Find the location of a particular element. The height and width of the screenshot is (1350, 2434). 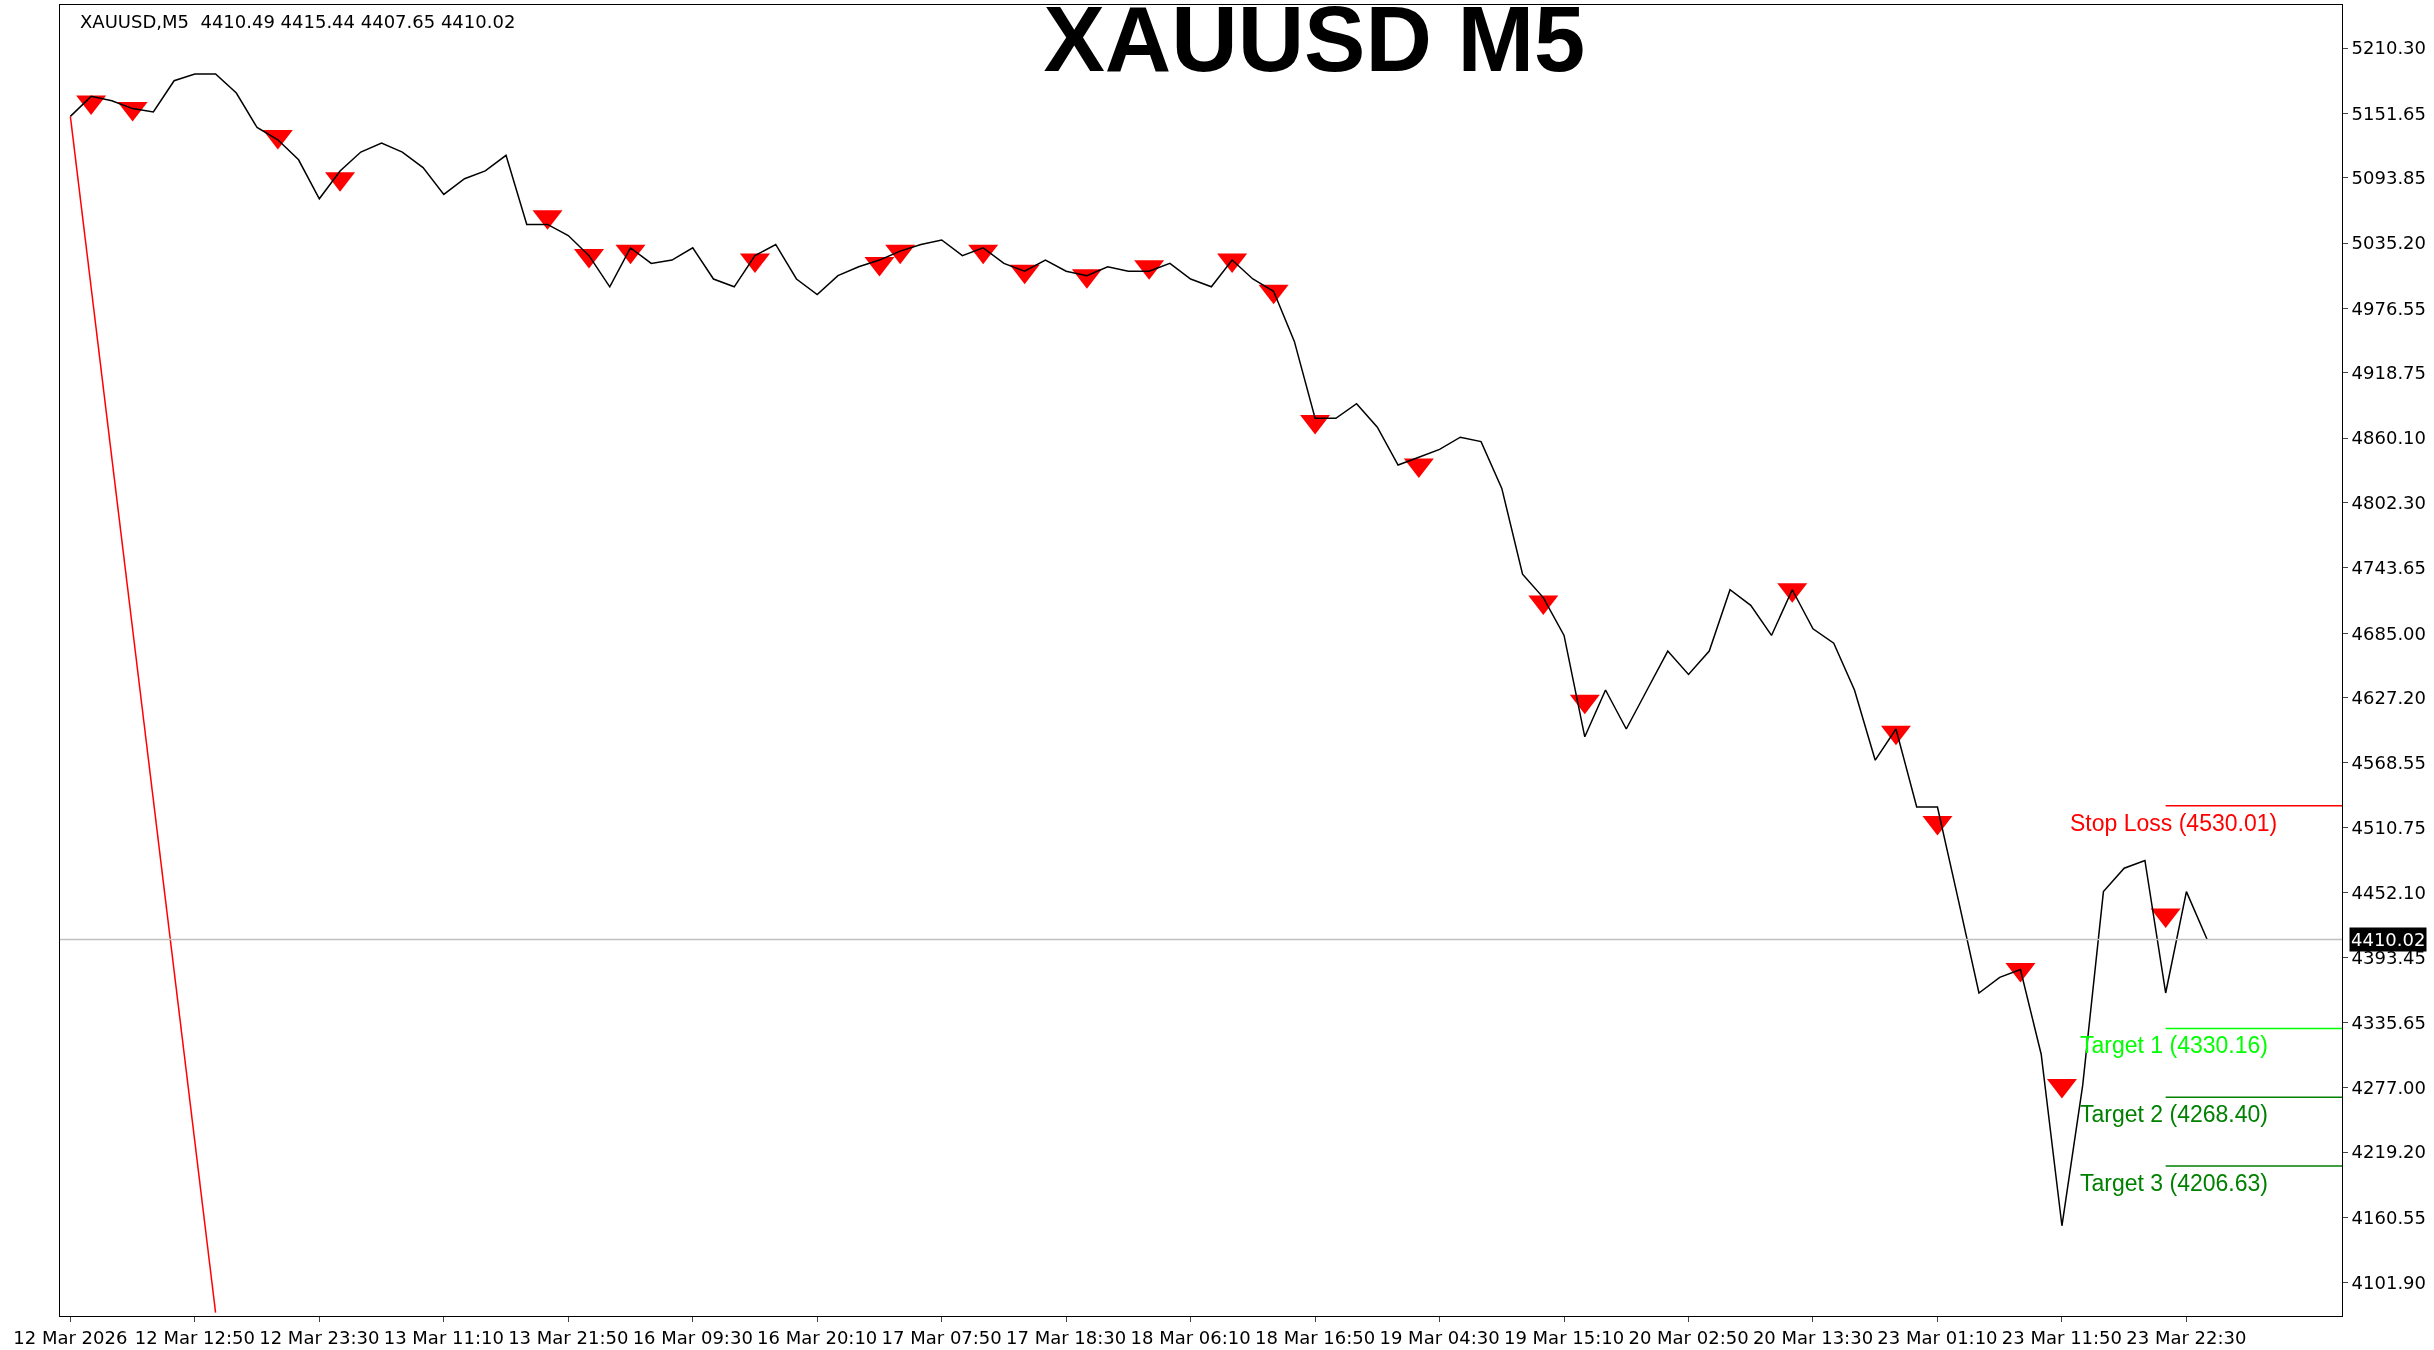

x-tick-label: 23 Mar 11:50 is located at coordinates (2062, 1337).